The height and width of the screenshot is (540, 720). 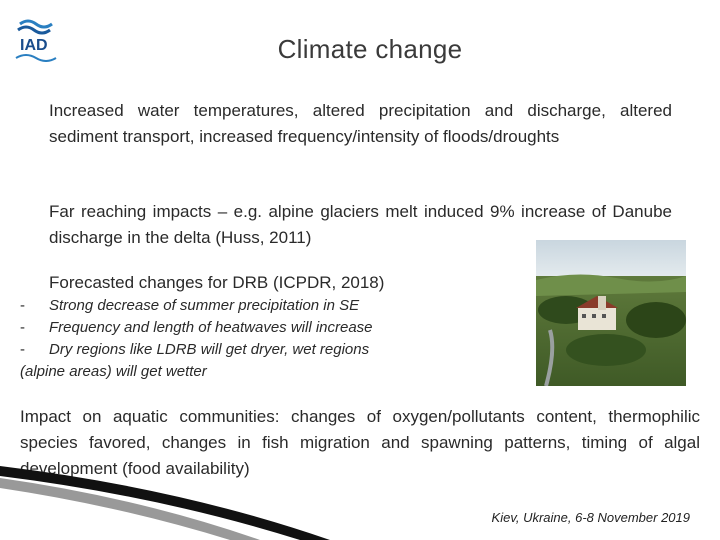 What do you see at coordinates (113, 371) in the screenshot?
I see `sub-item: (alpine areas) will get wetter` at bounding box center [113, 371].